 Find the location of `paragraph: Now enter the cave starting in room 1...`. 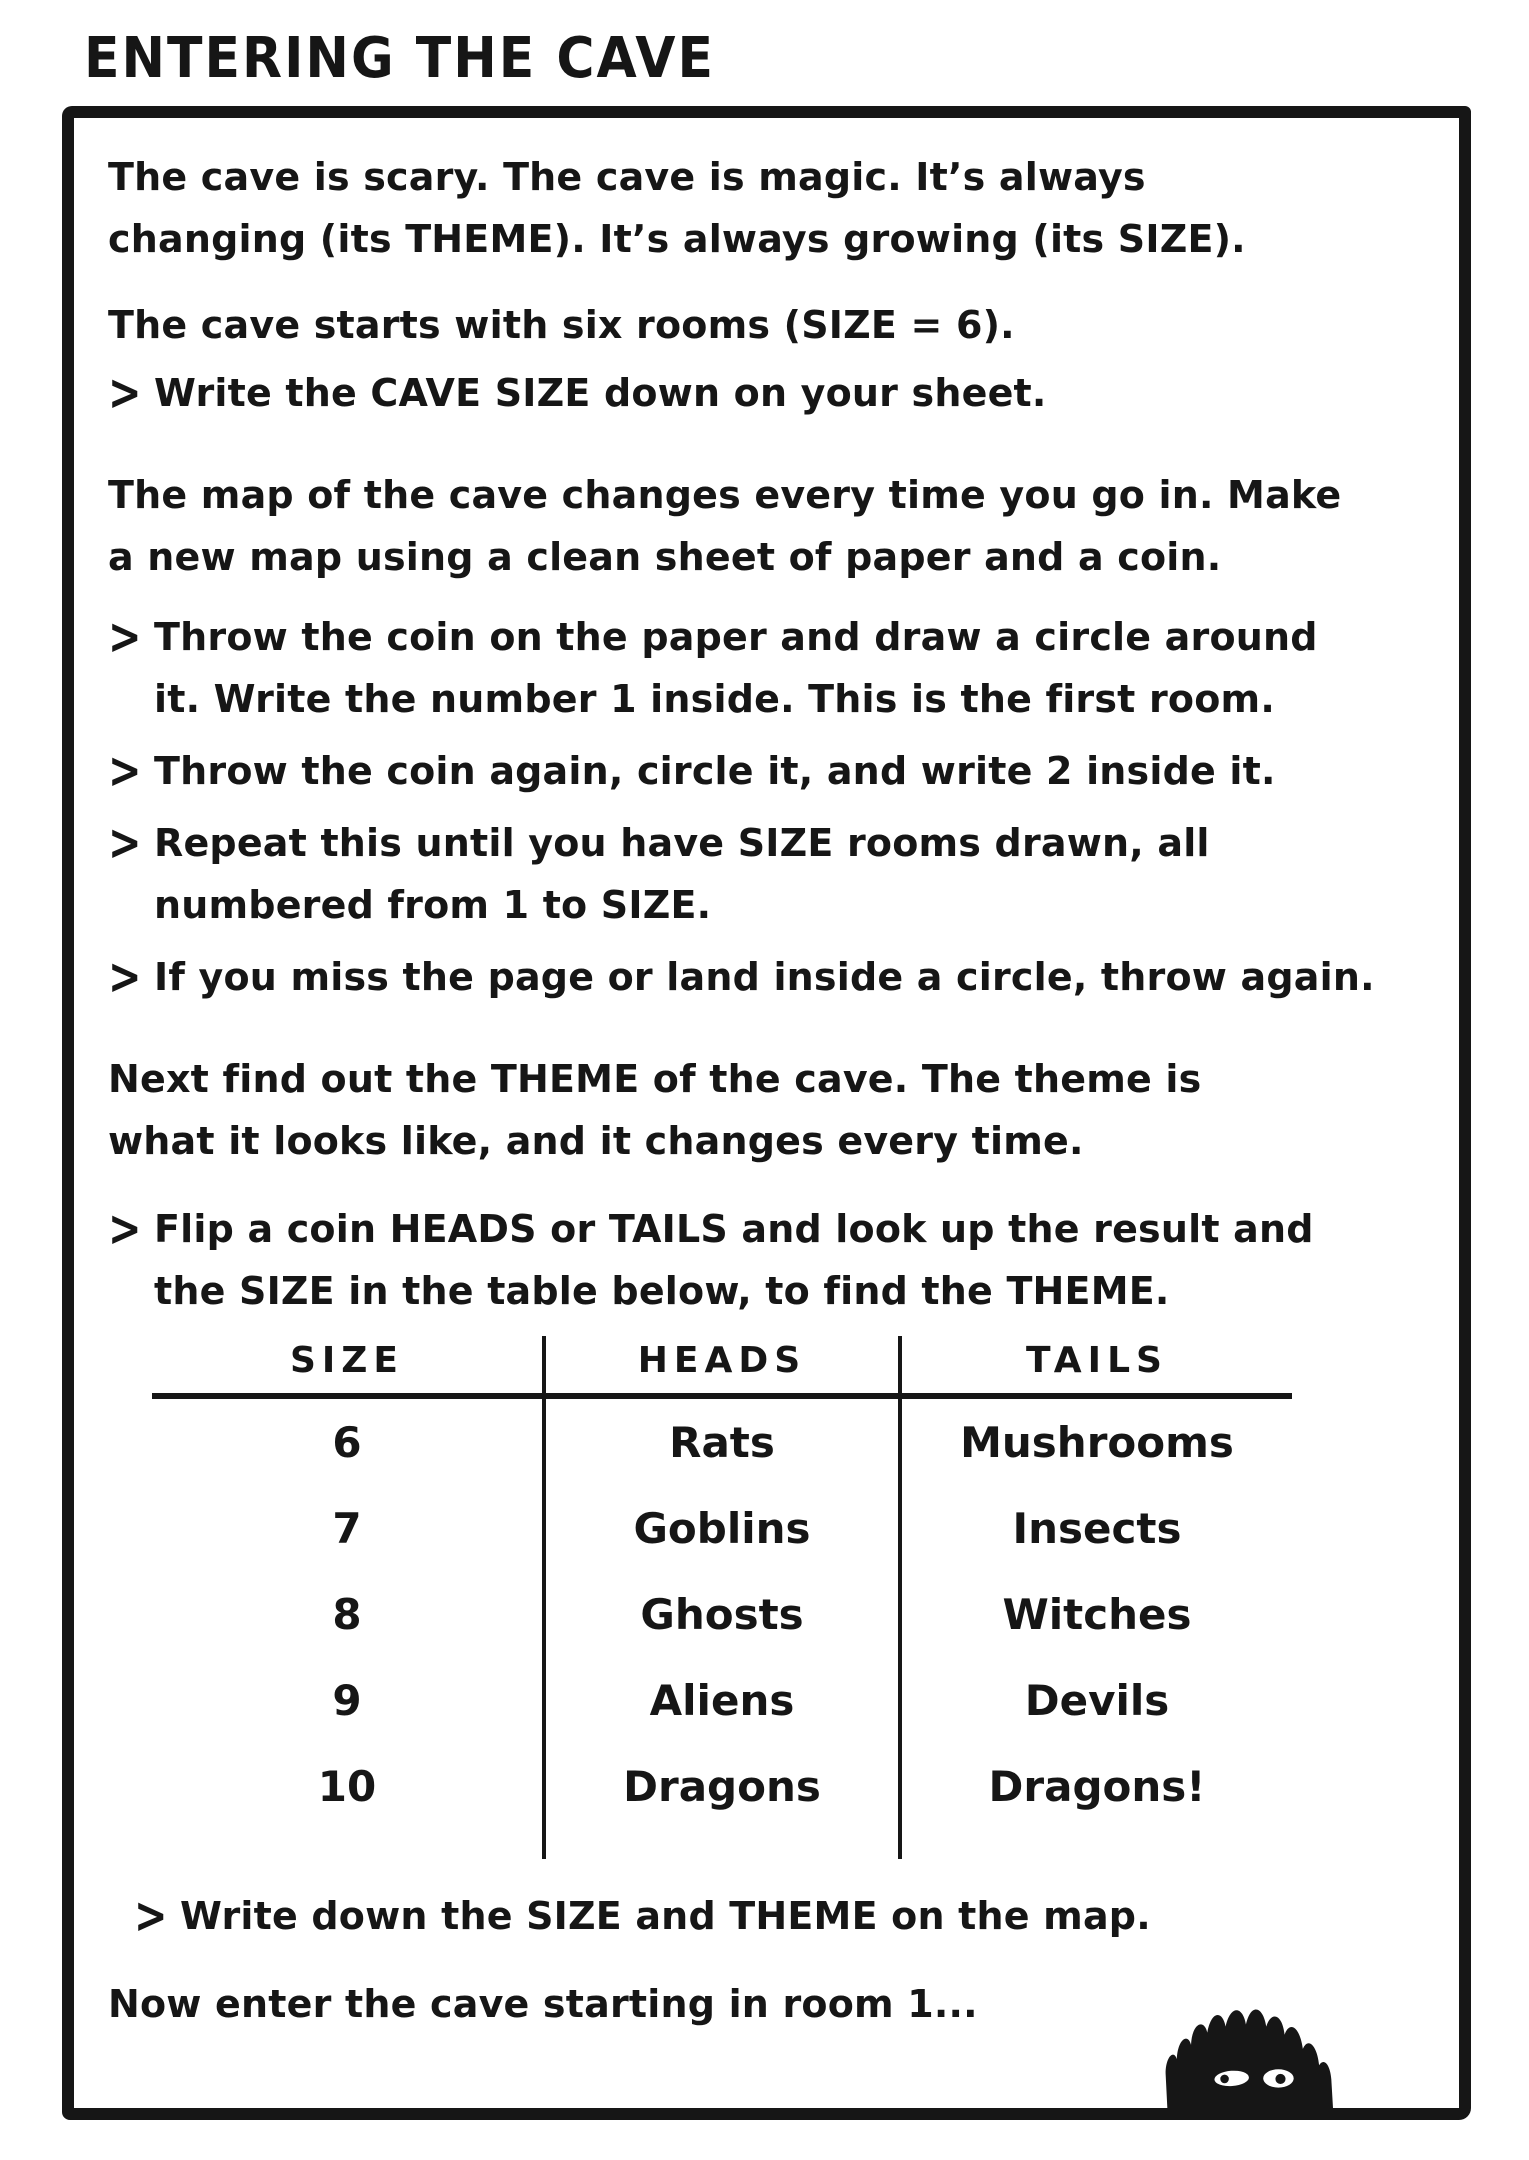

paragraph: Now enter the cave starting in room 1... is located at coordinates (769, 2004).